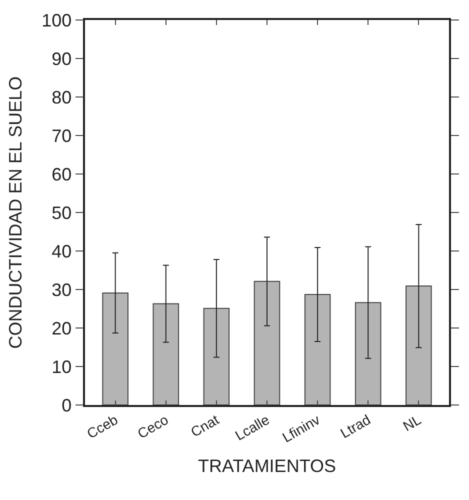 Image resolution: width=469 pixels, height=500 pixels. I want to click on y-tick-label: 60, so click(62, 174).